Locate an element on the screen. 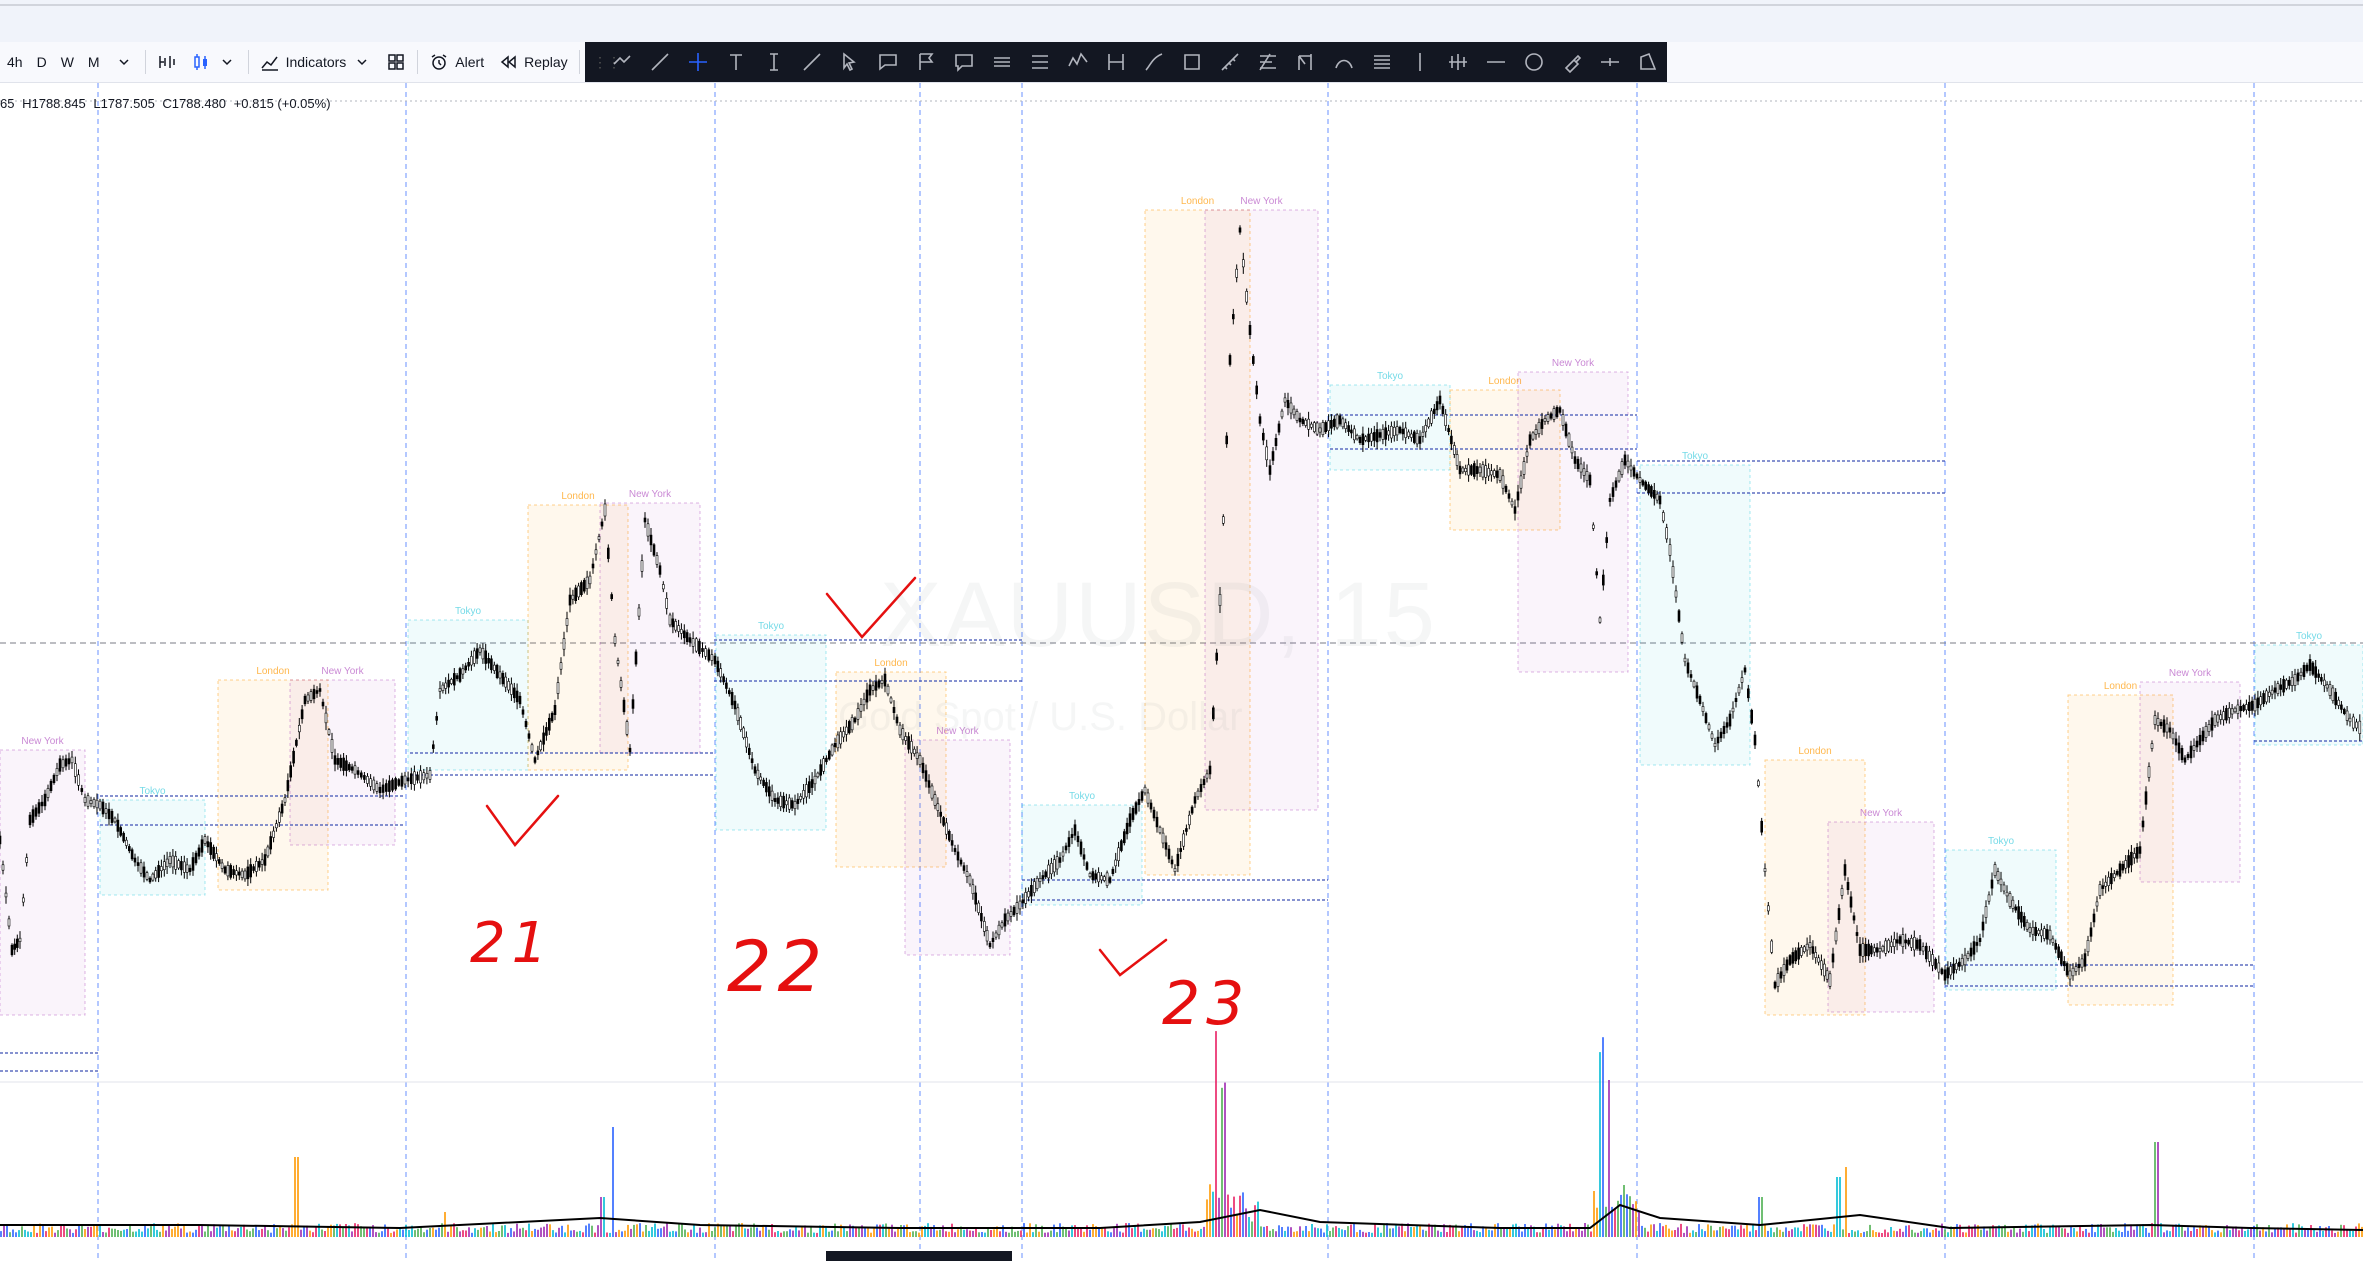 The height and width of the screenshot is (1261, 2363). vertical-line-tool is located at coordinates (1420, 62).